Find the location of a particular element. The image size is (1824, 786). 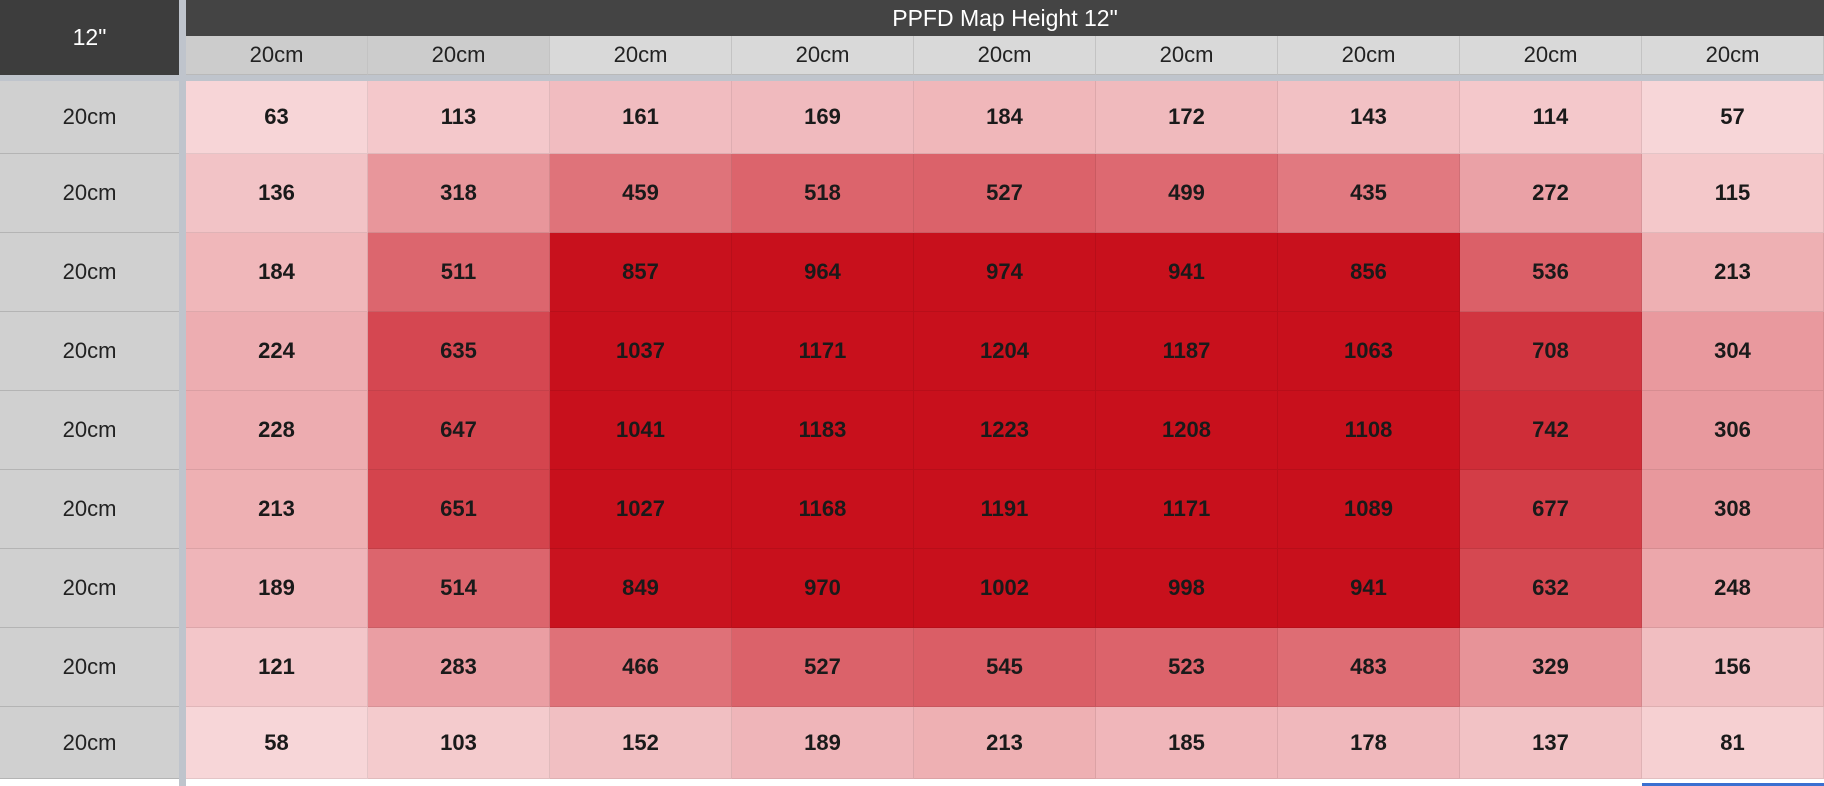

heatmap-cell: 1108 is located at coordinates (1369, 430).